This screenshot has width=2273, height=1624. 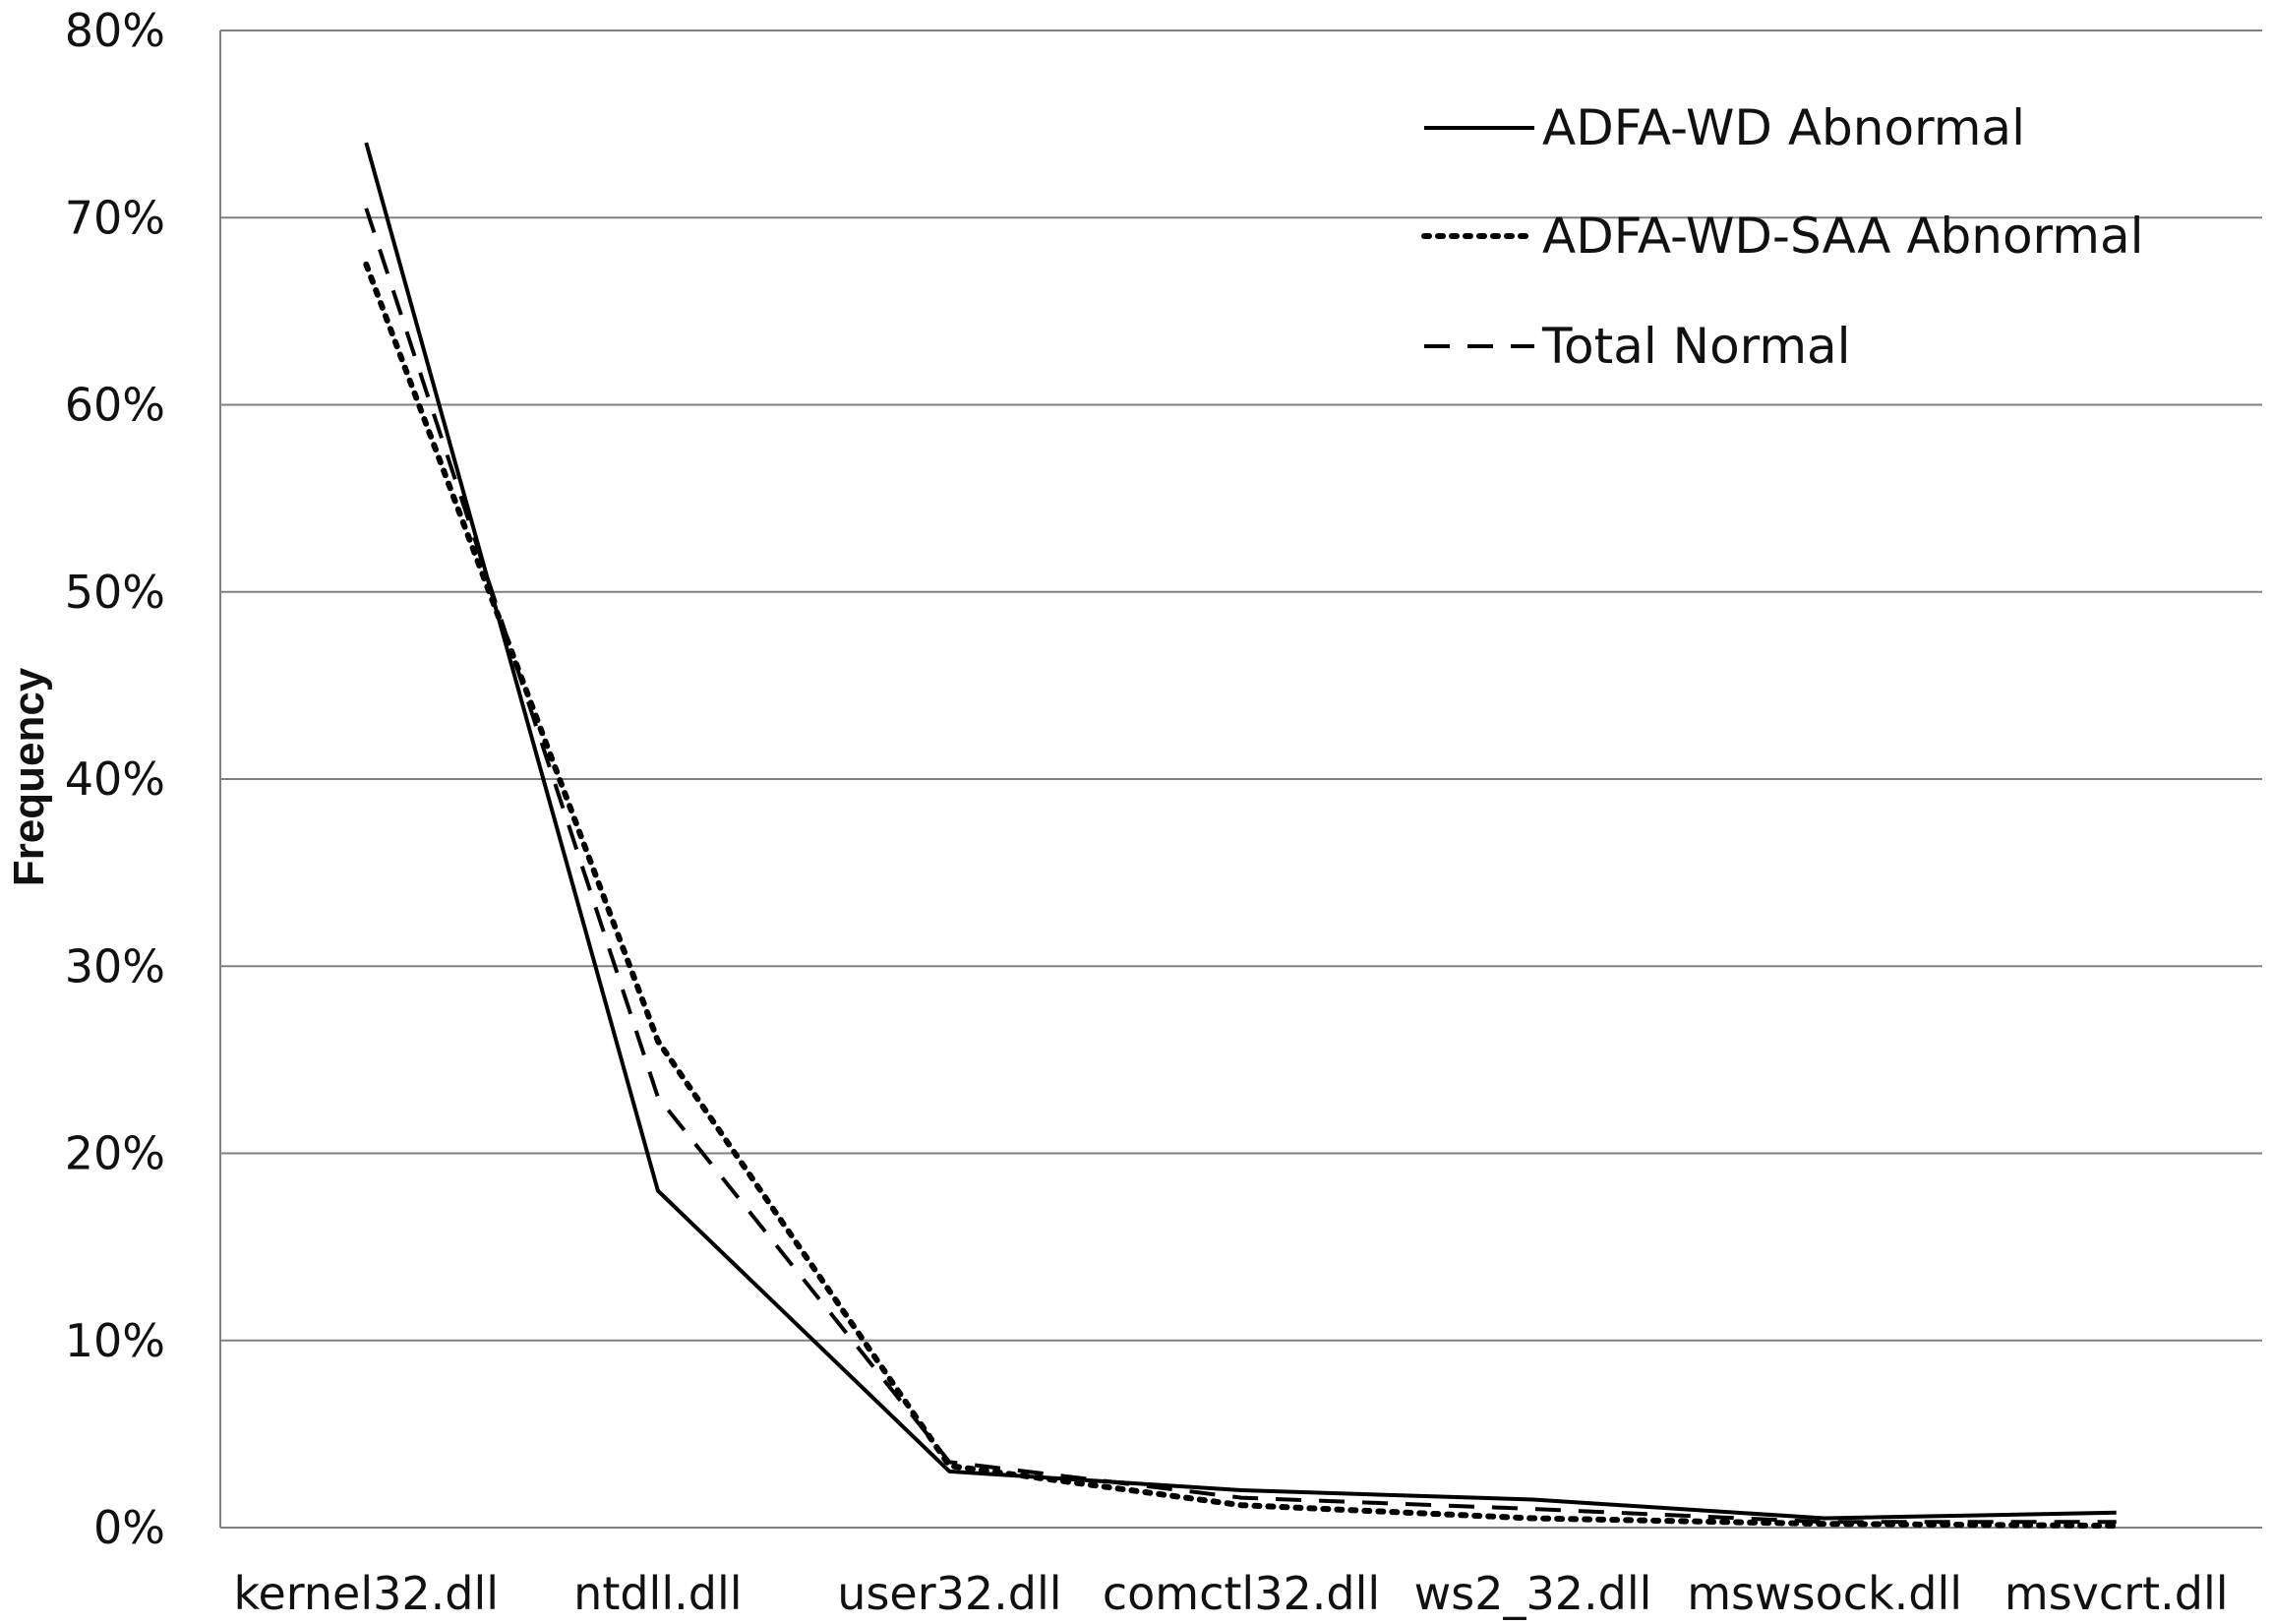 What do you see at coordinates (115, 405) in the screenshot?
I see `y-tick-label: 60%` at bounding box center [115, 405].